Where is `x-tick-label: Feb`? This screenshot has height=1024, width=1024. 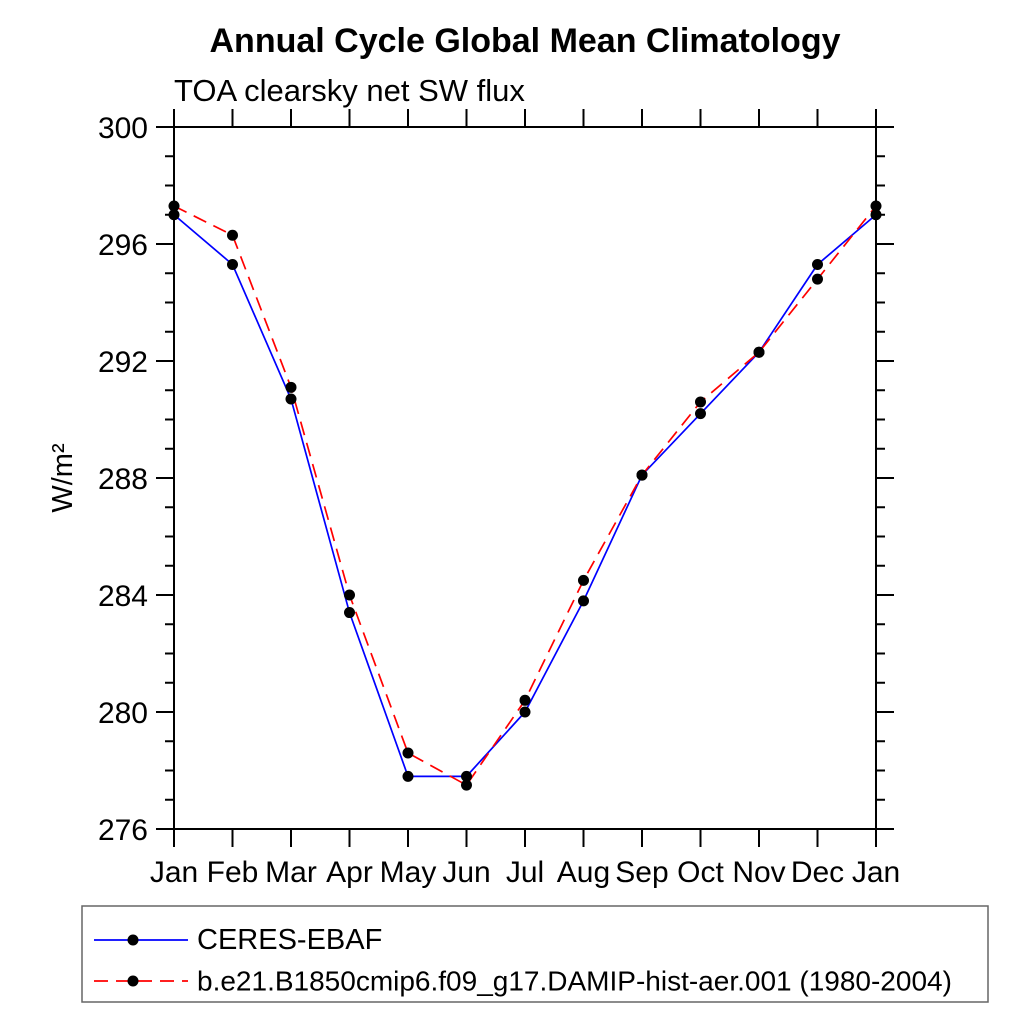 x-tick-label: Feb is located at coordinates (233, 872).